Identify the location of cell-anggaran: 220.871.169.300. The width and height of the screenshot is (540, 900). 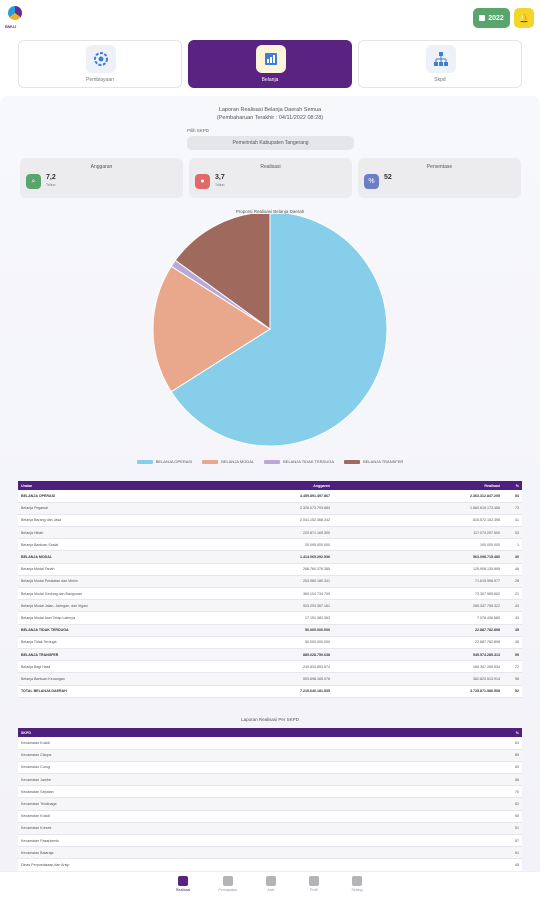
(285, 533).